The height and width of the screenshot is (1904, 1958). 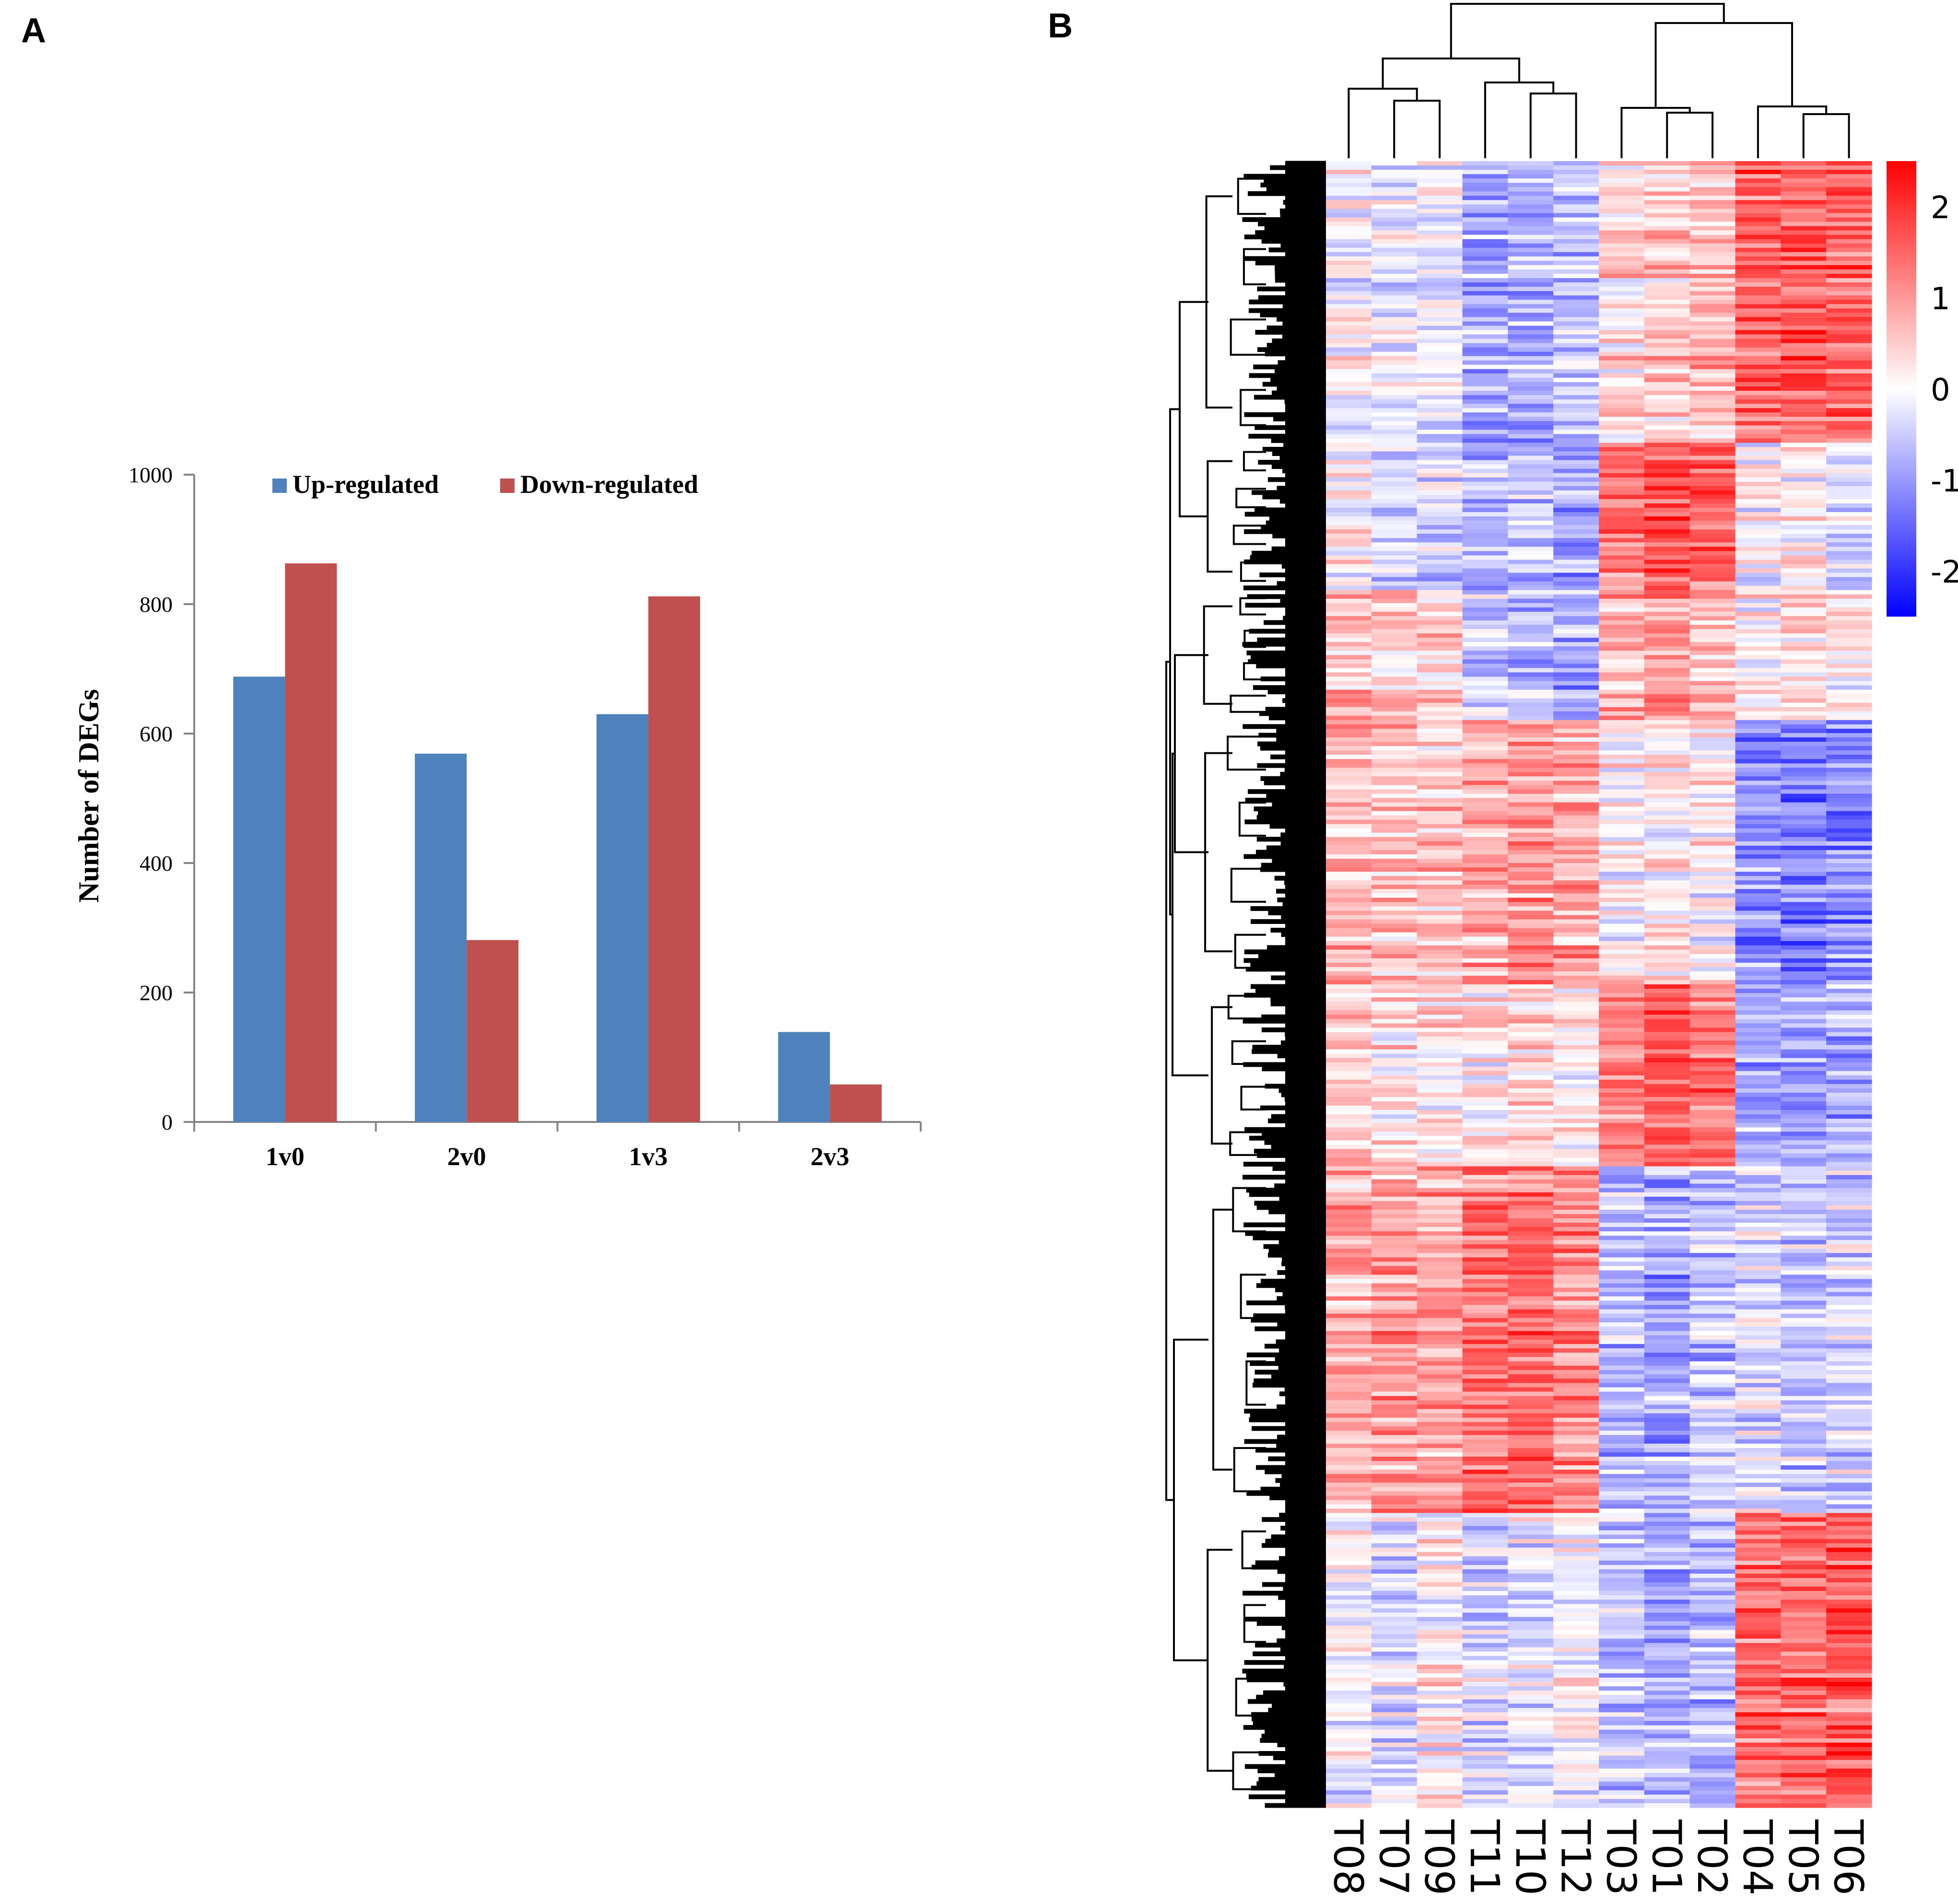 I want to click on bar-up-2v0, so click(x=441, y=937).